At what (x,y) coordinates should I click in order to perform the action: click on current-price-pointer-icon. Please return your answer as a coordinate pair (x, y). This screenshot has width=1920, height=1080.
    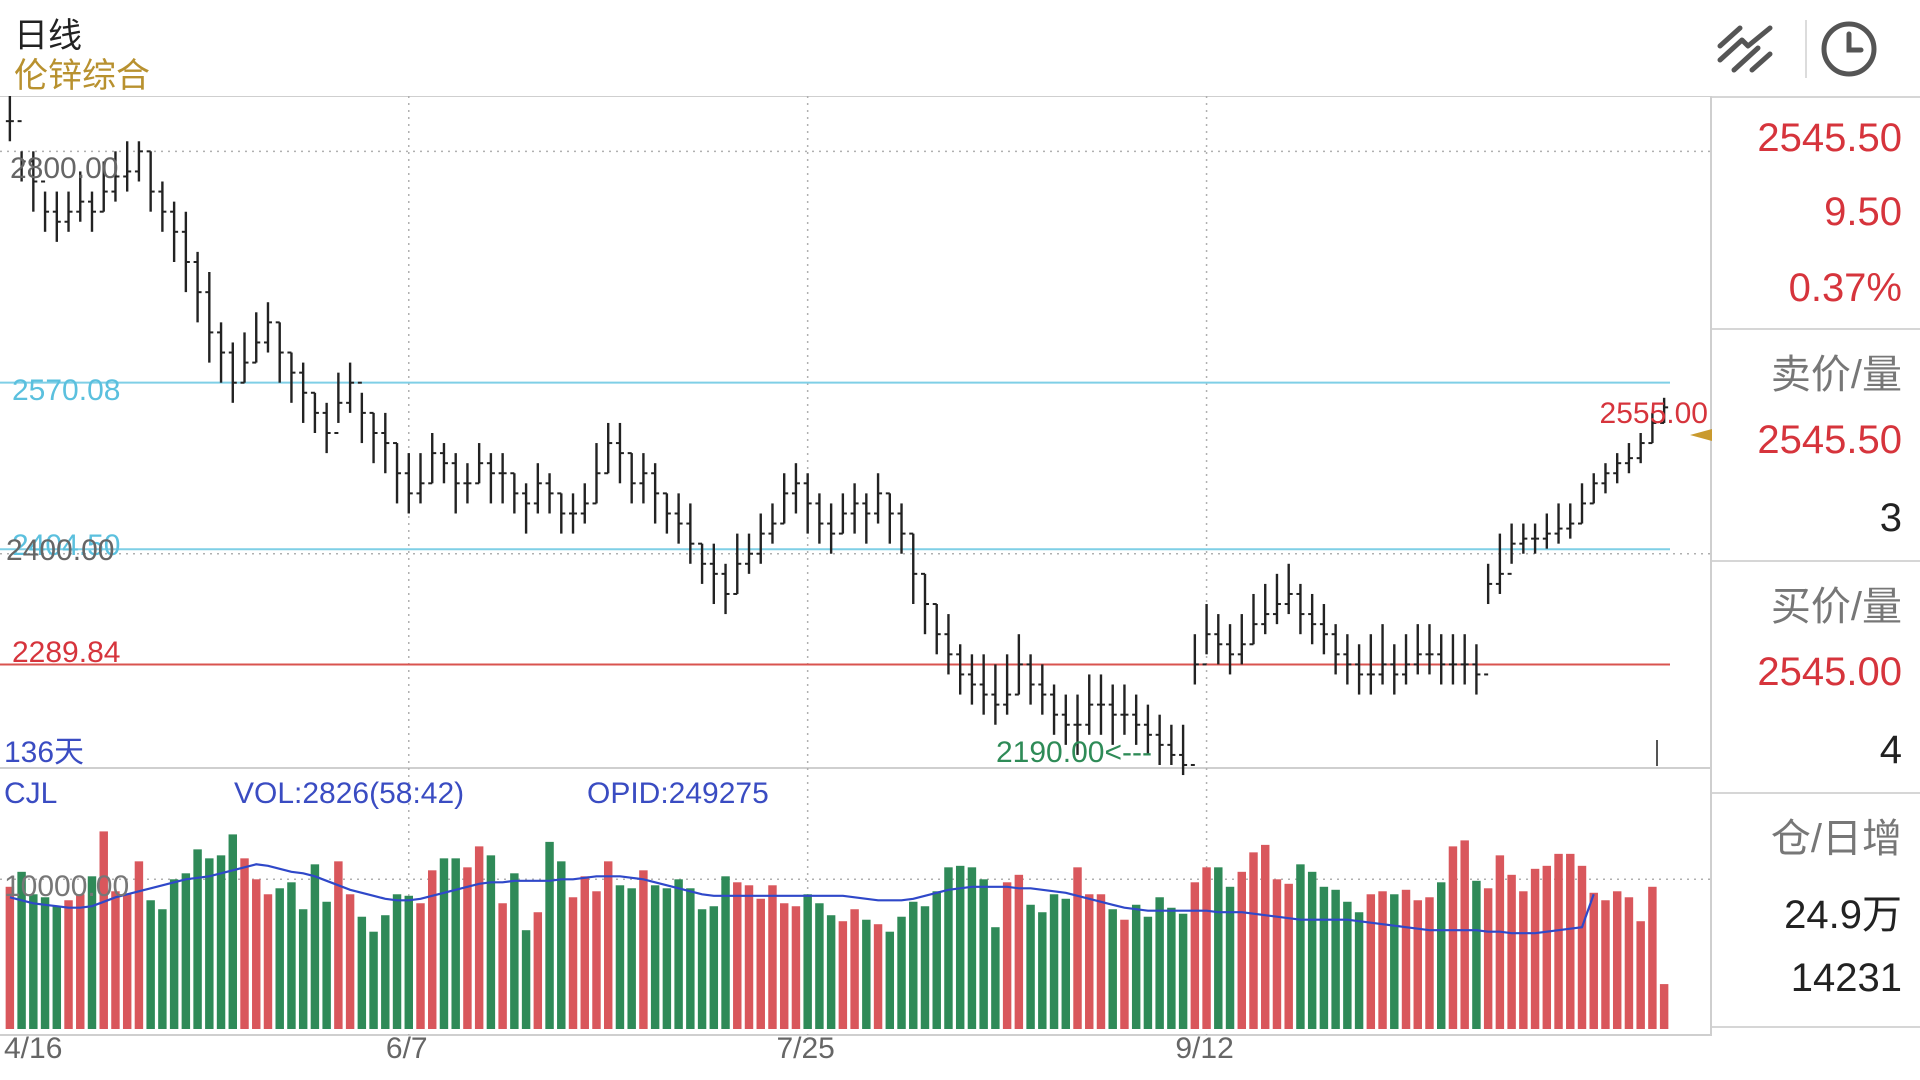
    Looking at the image, I should click on (1701, 435).